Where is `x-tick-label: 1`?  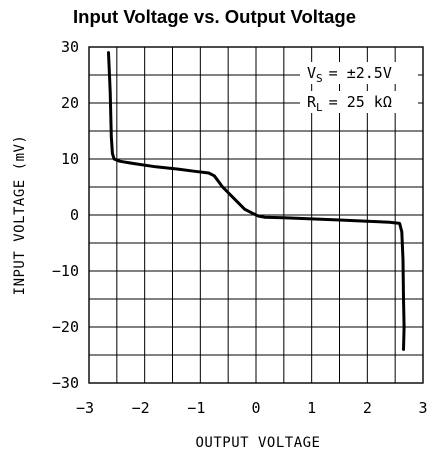 x-tick-label: 1 is located at coordinates (311, 408).